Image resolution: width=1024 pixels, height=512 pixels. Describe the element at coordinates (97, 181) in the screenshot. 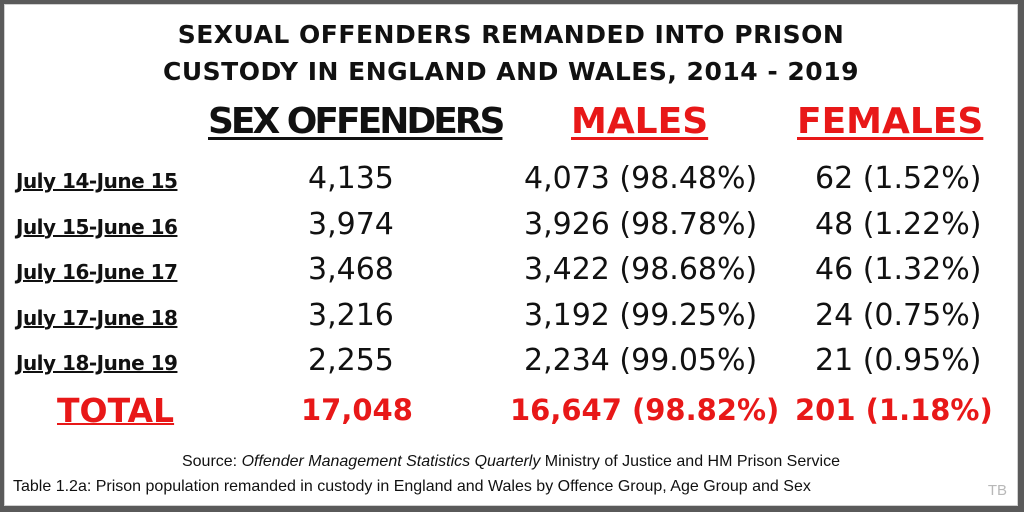

I see `row-period: July 14-June 15` at that location.